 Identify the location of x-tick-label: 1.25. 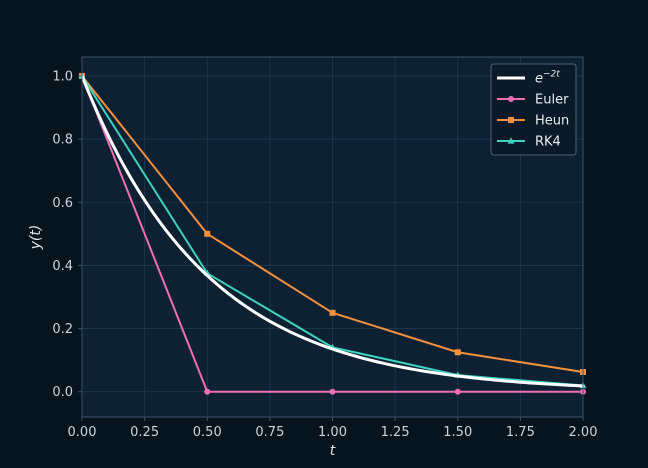
(395, 432).